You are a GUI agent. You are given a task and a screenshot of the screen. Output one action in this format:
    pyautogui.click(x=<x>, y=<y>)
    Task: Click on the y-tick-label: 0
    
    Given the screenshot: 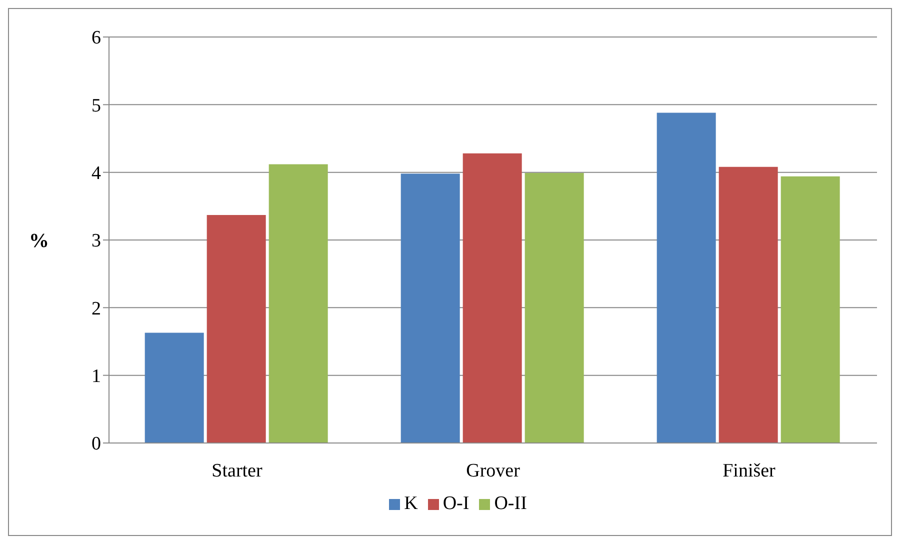 What is the action you would take?
    pyautogui.click(x=96, y=444)
    